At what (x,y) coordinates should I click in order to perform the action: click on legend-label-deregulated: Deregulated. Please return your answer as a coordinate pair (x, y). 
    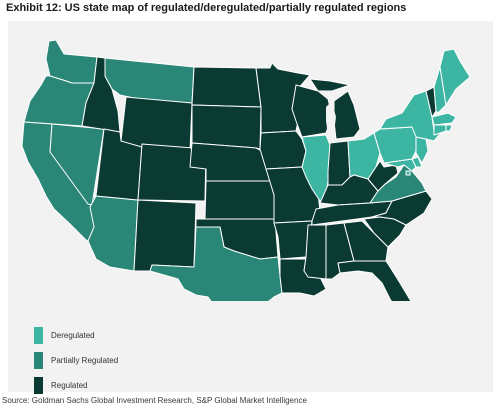
    Looking at the image, I should click on (73, 335).